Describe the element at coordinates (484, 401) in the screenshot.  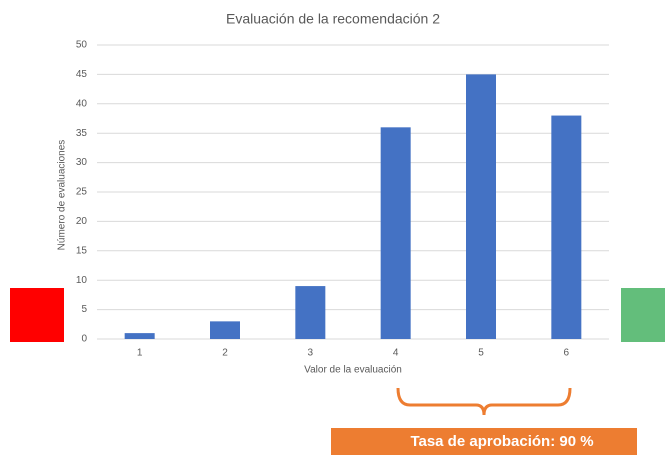
I see `bracket` at that location.